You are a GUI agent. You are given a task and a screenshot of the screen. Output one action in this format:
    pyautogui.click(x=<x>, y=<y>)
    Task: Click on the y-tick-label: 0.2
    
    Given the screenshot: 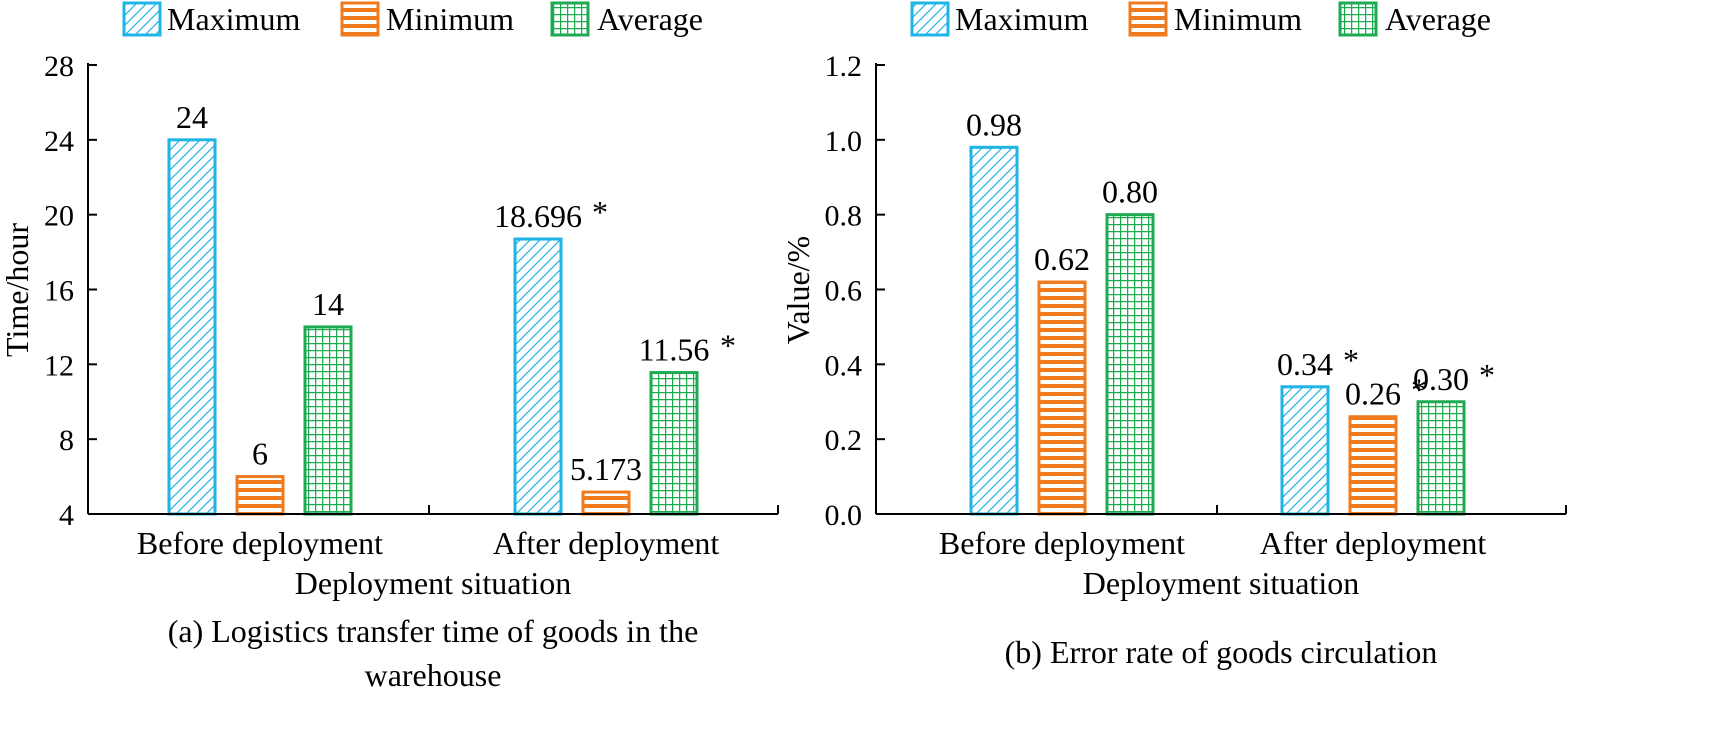 What is the action you would take?
    pyautogui.click(x=844, y=440)
    